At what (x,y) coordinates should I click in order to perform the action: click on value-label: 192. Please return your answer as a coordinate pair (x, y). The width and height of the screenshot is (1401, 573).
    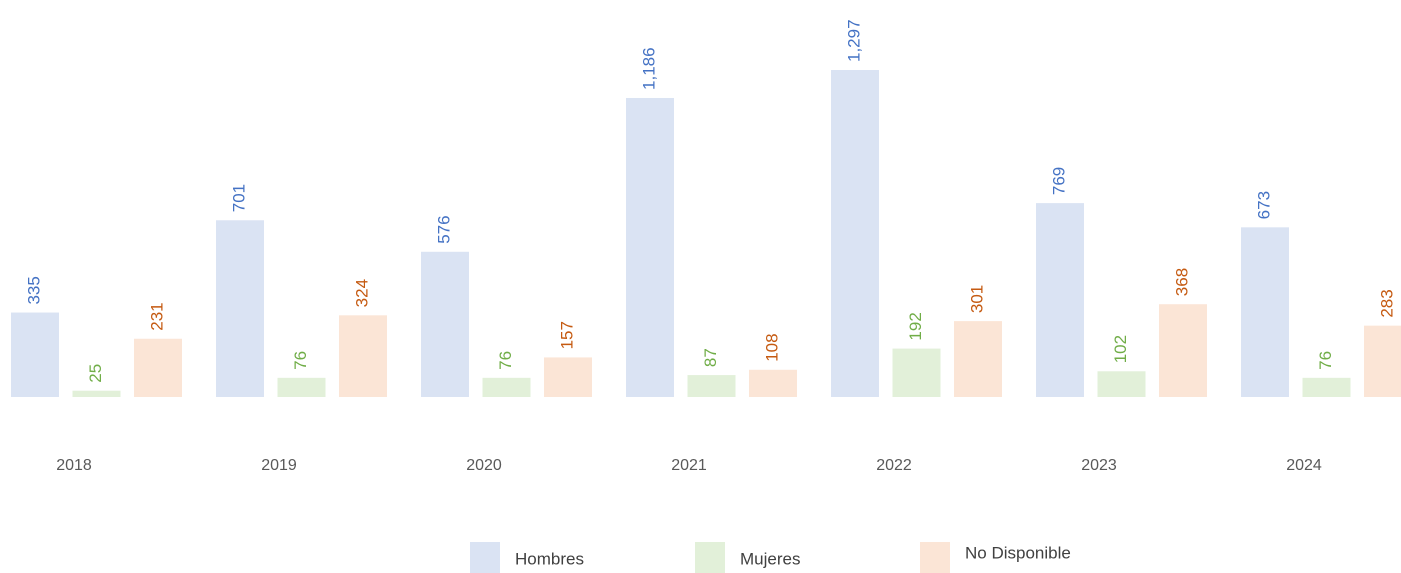
    Looking at the image, I should click on (915, 326).